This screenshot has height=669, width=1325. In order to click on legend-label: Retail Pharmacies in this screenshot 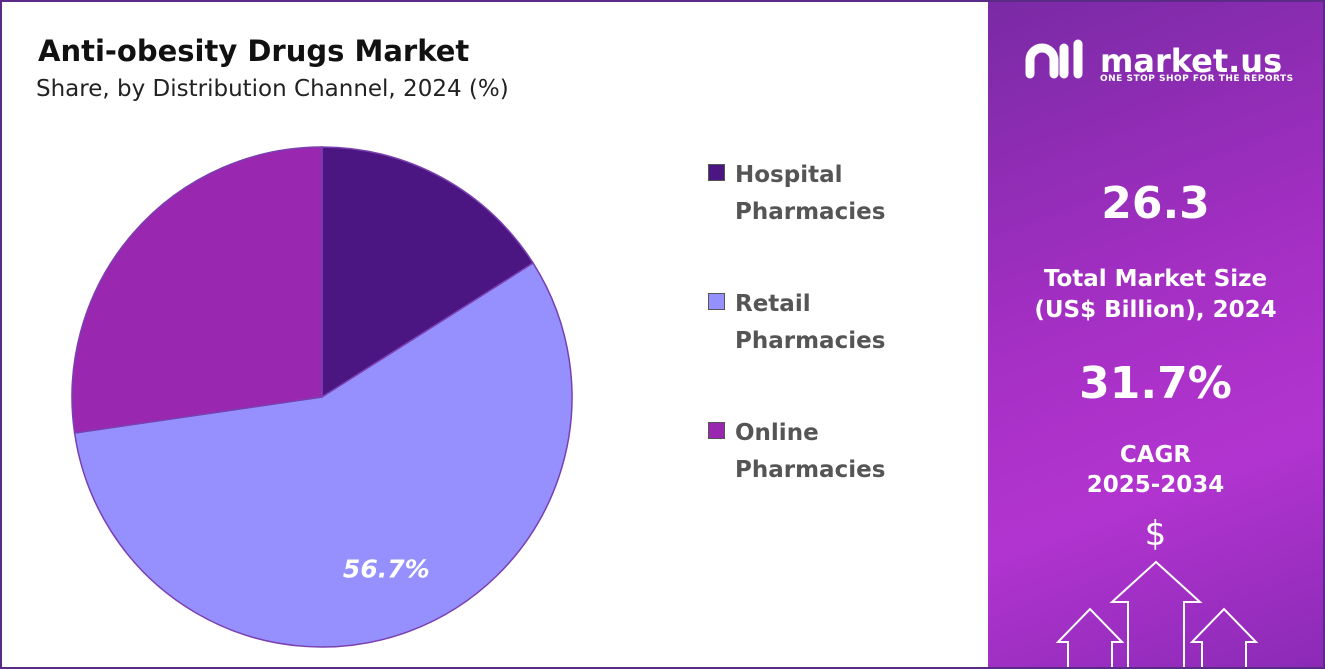, I will do `click(810, 322)`.